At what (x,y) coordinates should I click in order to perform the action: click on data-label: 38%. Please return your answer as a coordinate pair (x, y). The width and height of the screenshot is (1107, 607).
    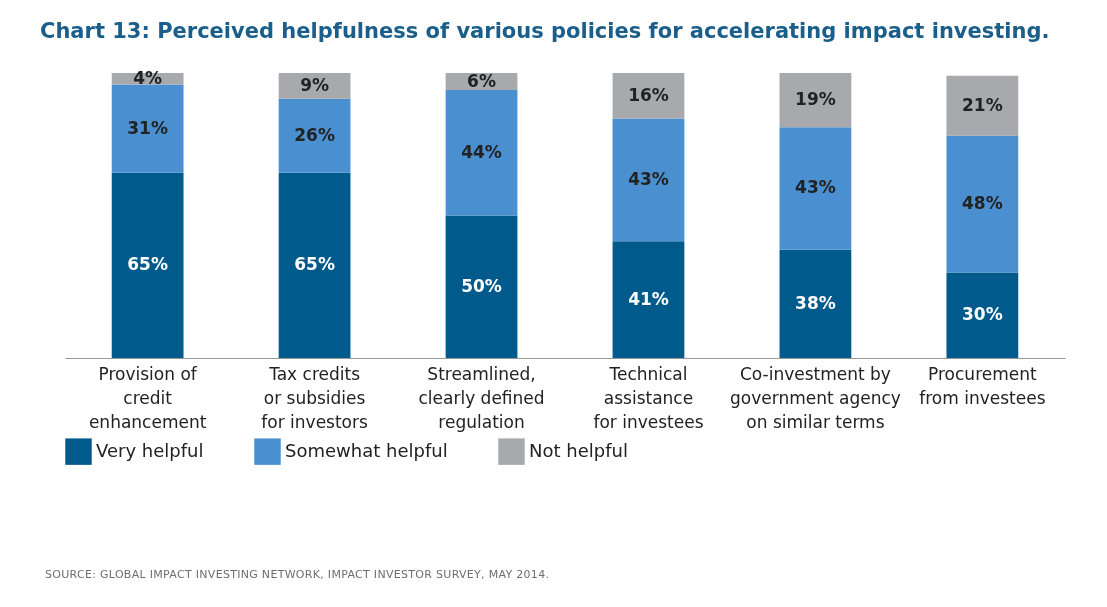
    Looking at the image, I should click on (815, 302).